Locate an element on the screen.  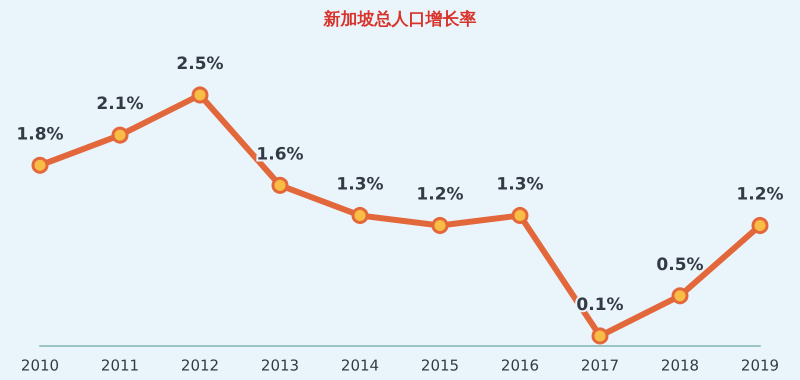
x-tick-label: 2016 is located at coordinates (520, 365).